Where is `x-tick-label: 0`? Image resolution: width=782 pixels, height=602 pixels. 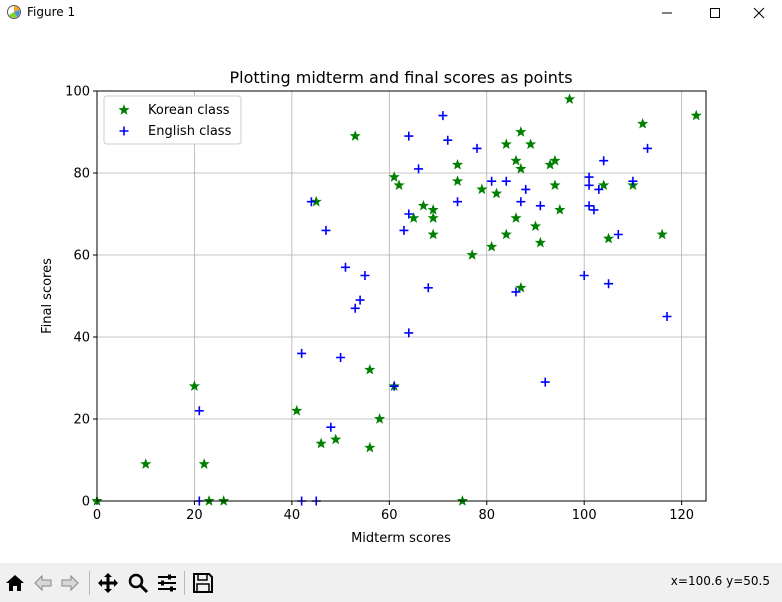 x-tick-label: 0 is located at coordinates (97, 515).